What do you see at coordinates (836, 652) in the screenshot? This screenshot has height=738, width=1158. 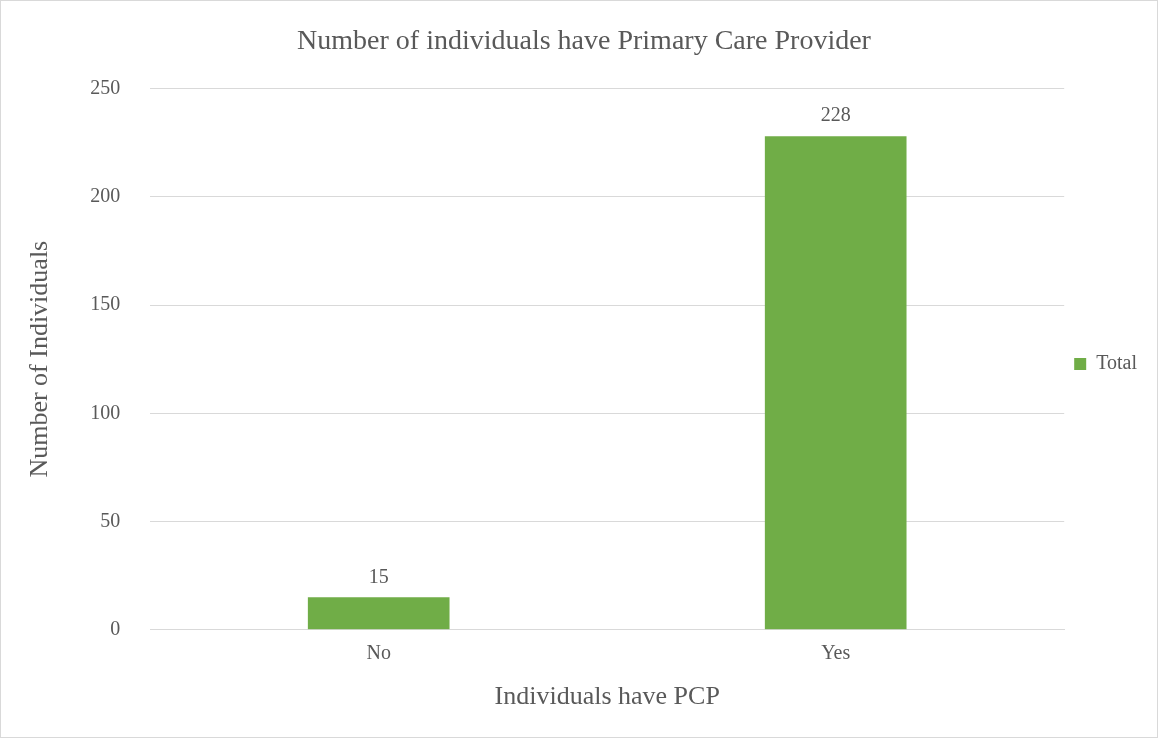 I see `x-tick-label: Yes` at bounding box center [836, 652].